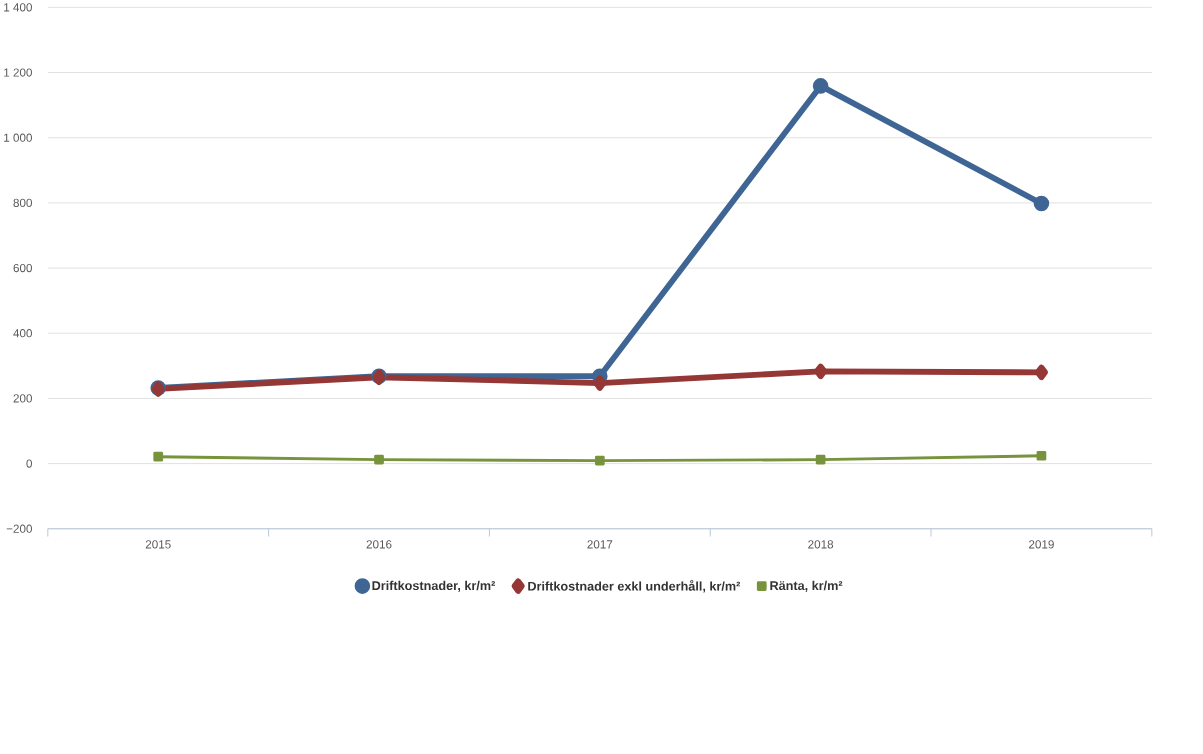 The width and height of the screenshot is (1203, 754). I want to click on y-tick-label: 600, so click(22, 268).